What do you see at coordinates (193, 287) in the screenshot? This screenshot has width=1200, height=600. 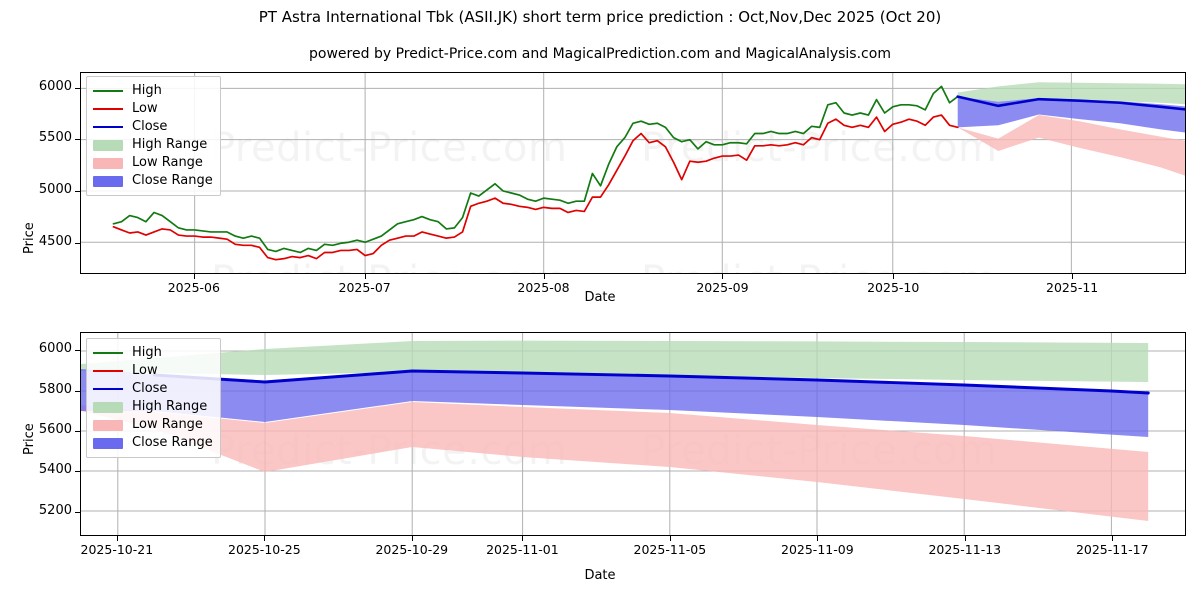 I see `x-tick-label: 2025-06` at bounding box center [193, 287].